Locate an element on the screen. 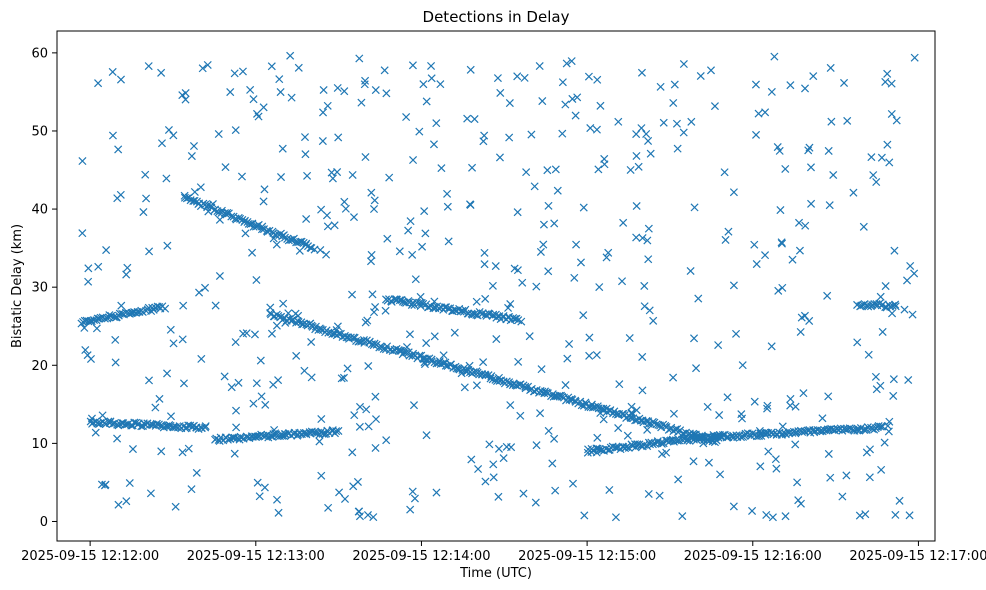 The width and height of the screenshot is (986, 590). chart-title: Detections in Delay is located at coordinates (496, 17).